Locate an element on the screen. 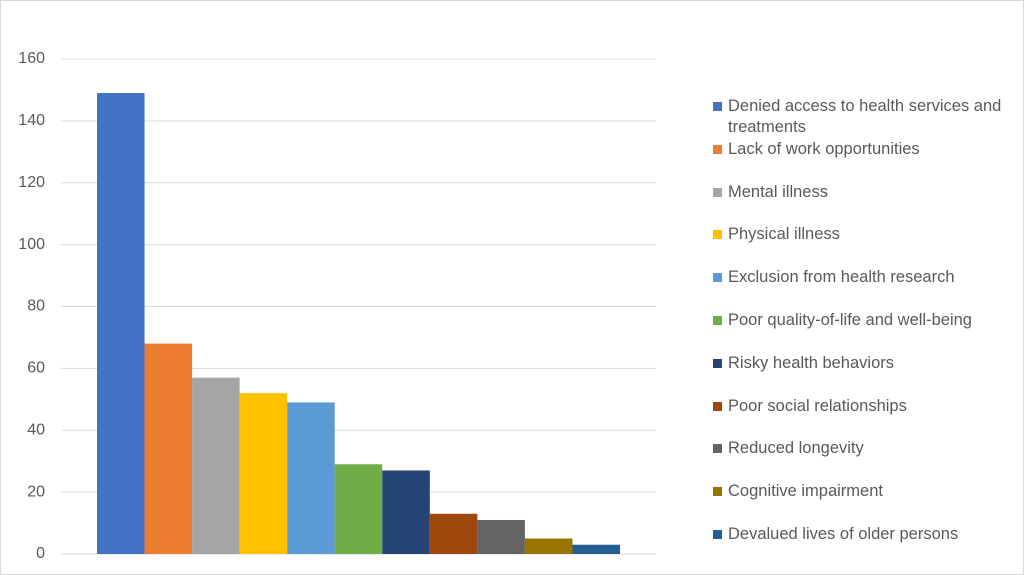  legend-item: Reduced longevity is located at coordinates (863, 448).